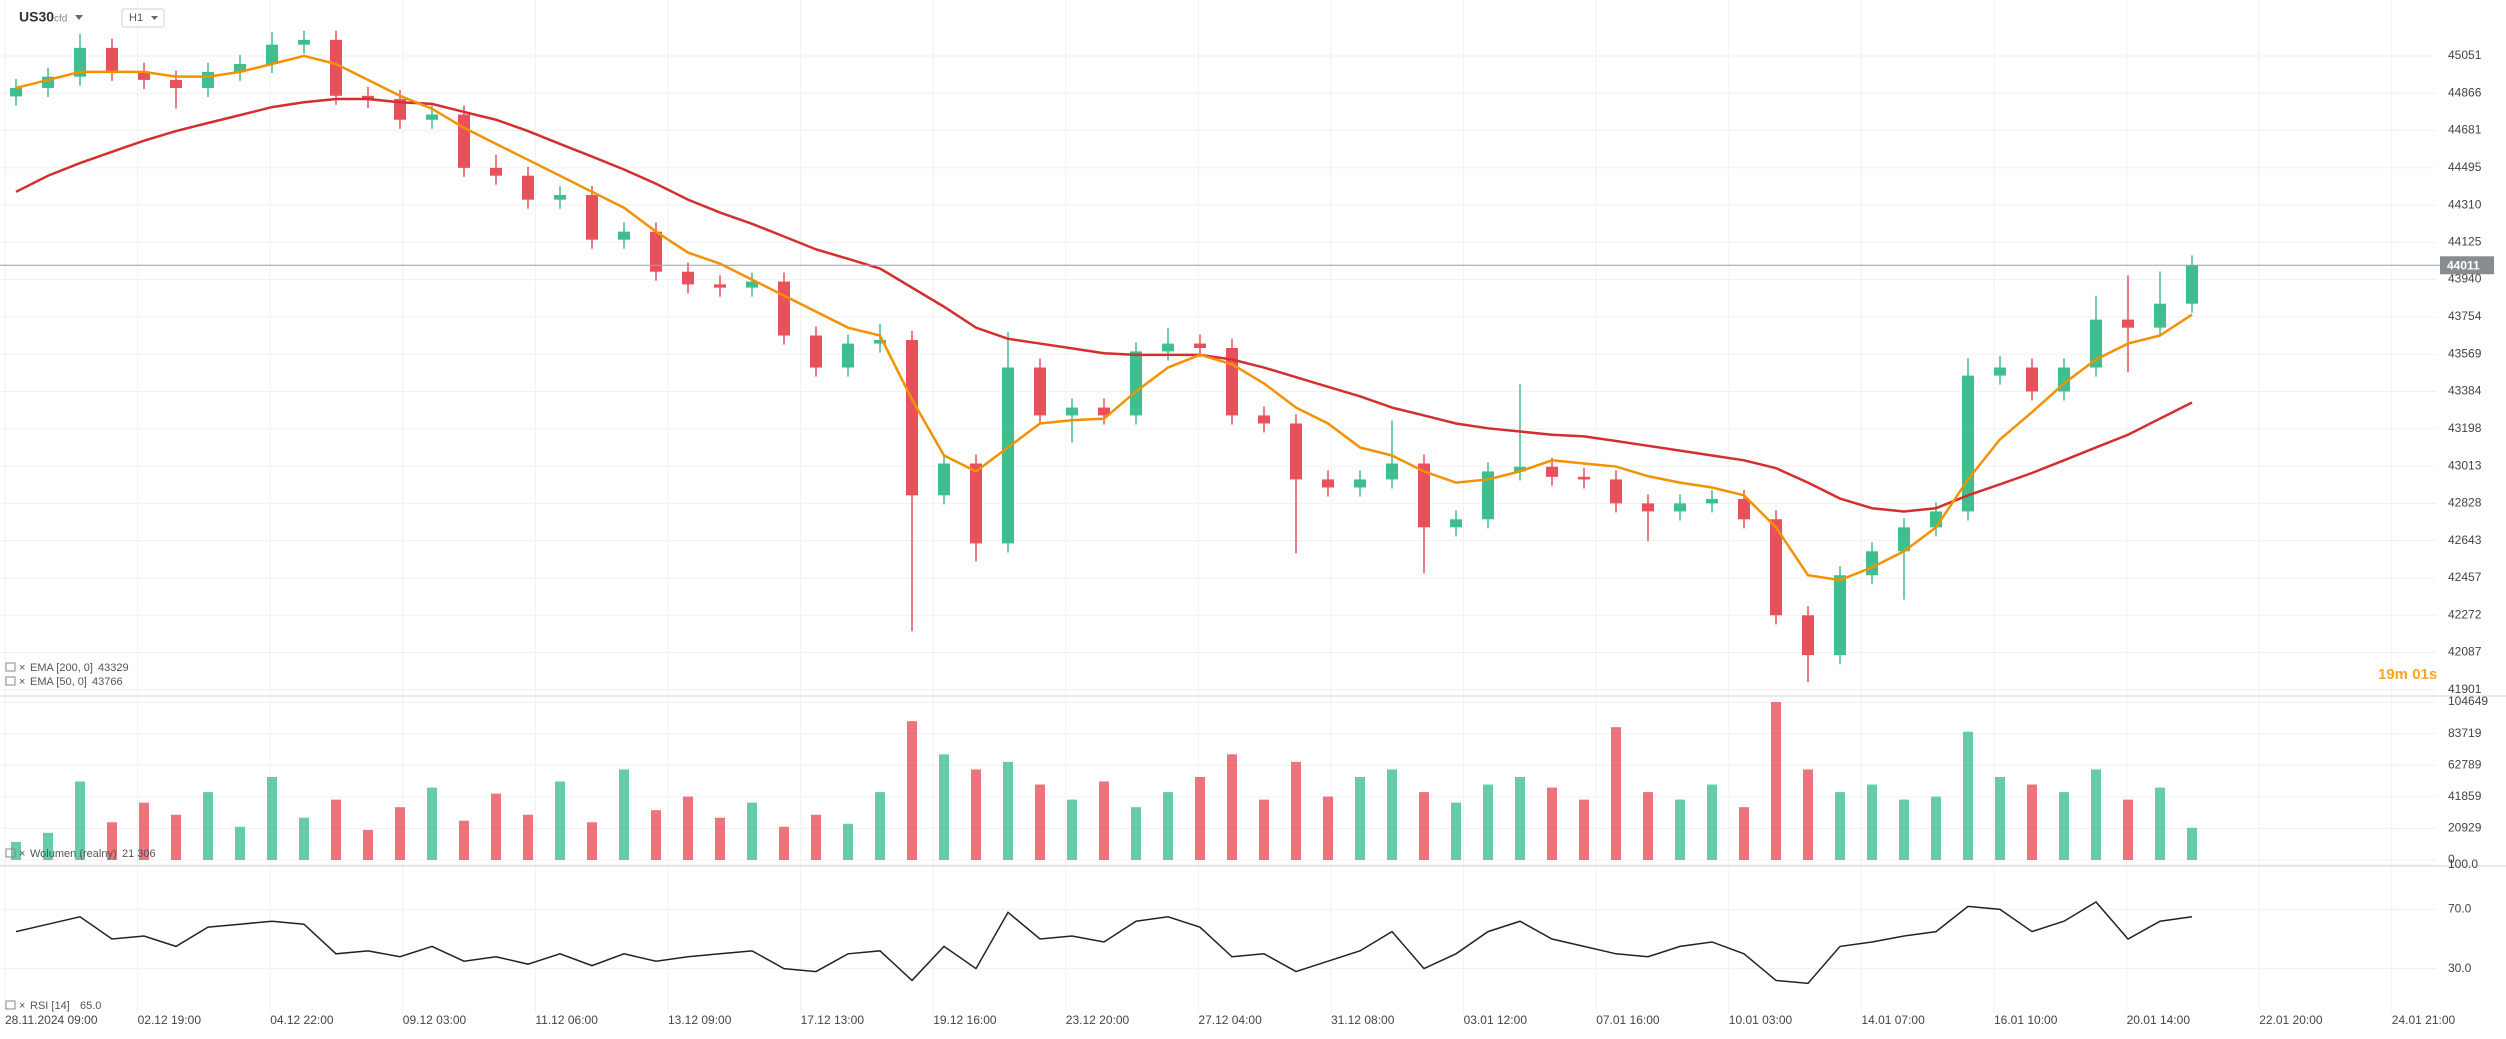 The height and width of the screenshot is (1039, 2506). What do you see at coordinates (2465, 428) in the screenshot?
I see `y-tick-label: 43198` at bounding box center [2465, 428].